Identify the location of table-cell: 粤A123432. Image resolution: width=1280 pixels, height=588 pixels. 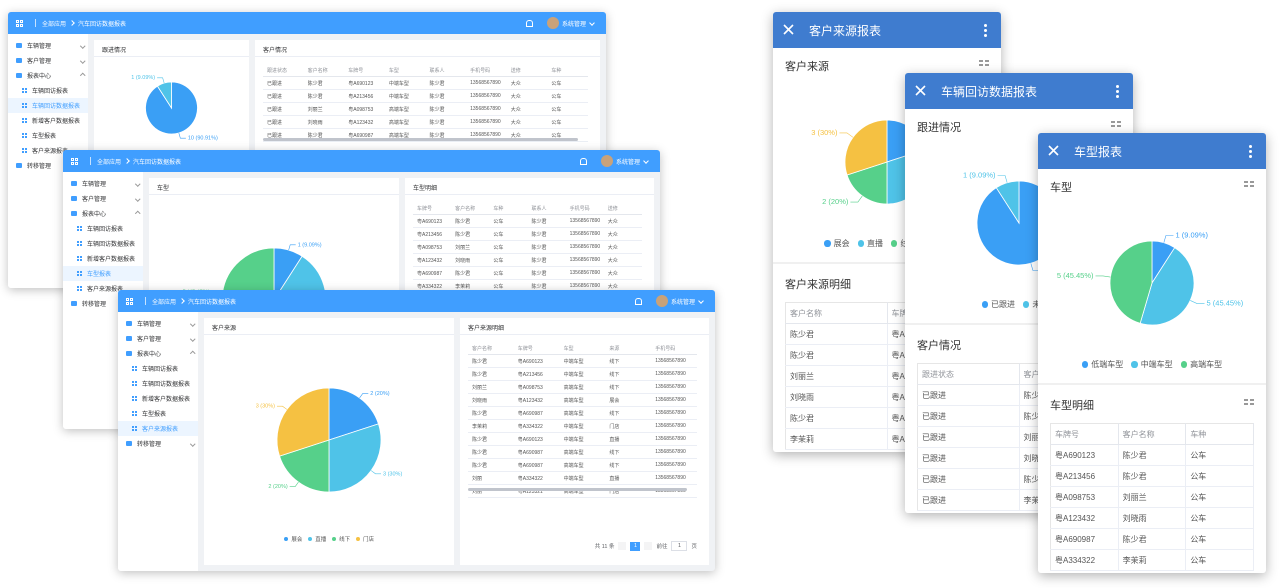
(432, 260).